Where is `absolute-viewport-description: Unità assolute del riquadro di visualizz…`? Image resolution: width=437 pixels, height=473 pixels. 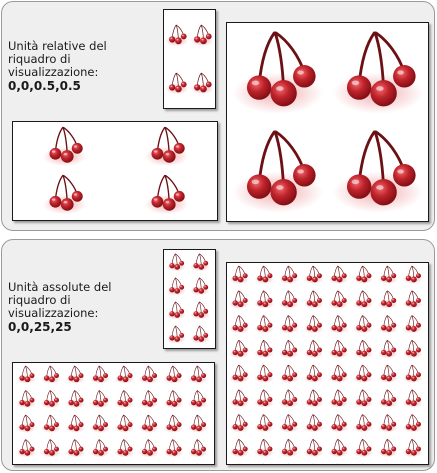 absolute-viewport-description: Unità assolute del riquadro di visualizz… is located at coordinates (60, 300).